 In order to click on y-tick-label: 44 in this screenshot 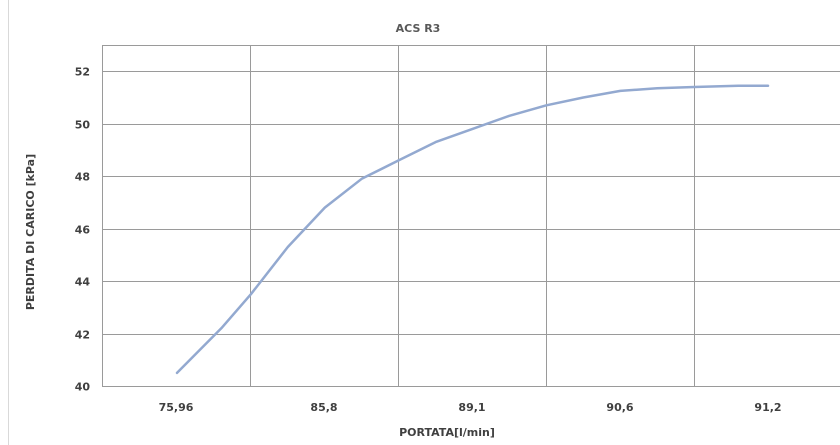, I will do `click(83, 282)`.